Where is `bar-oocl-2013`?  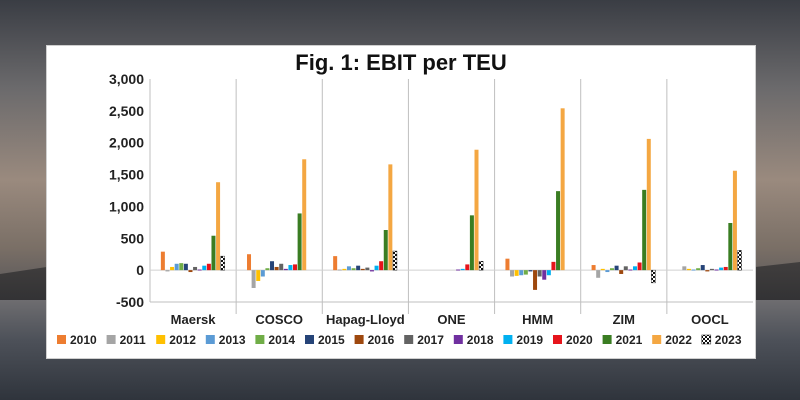 bar-oocl-2013 is located at coordinates (693, 270).